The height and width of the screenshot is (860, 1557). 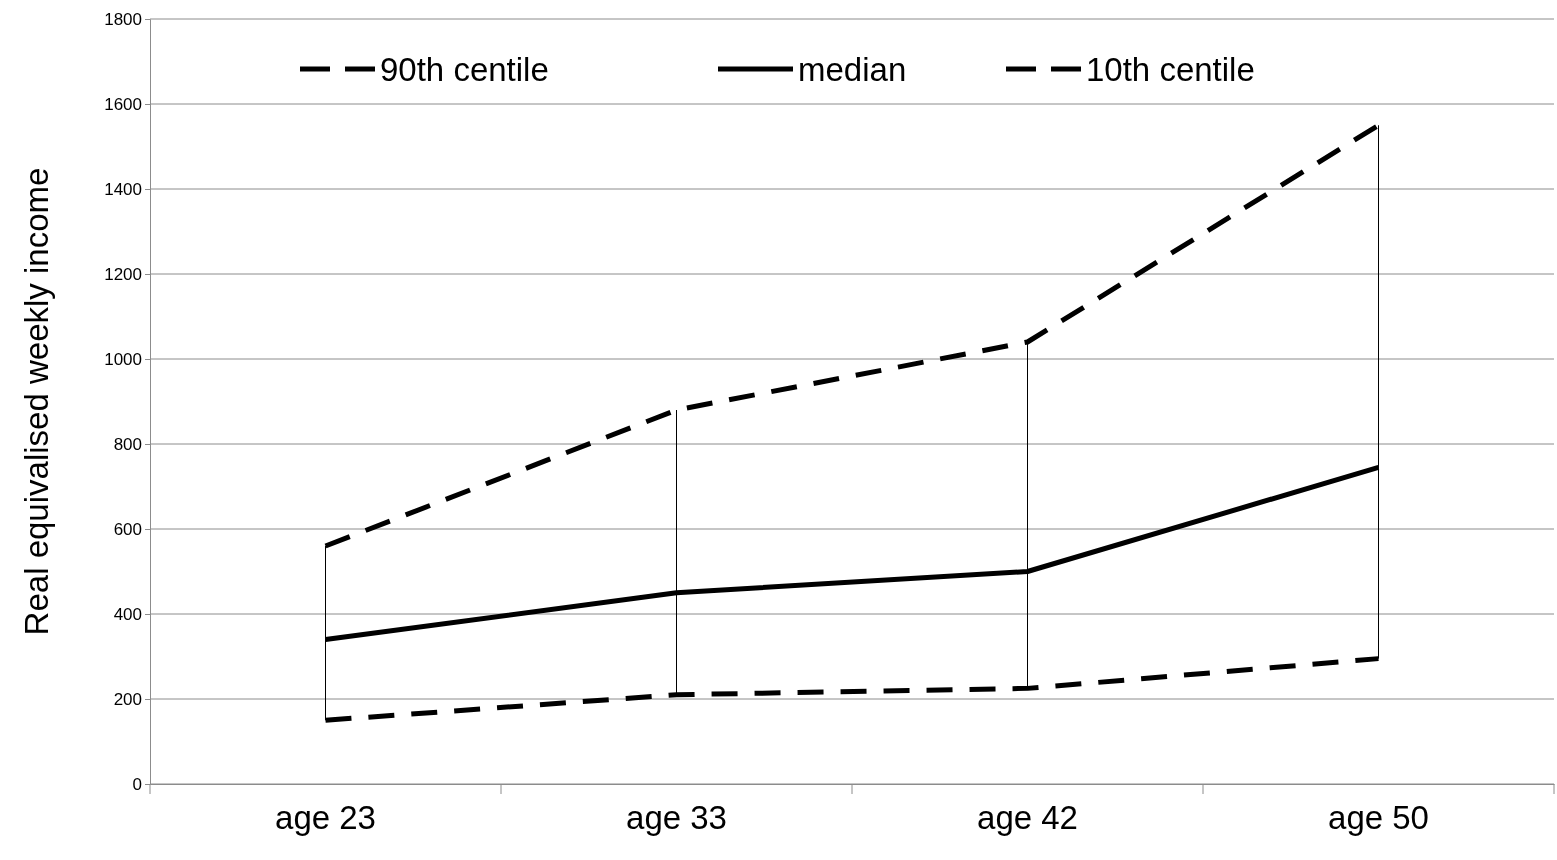 What do you see at coordinates (36, 401) in the screenshot?
I see `y-axis-title: Real equivalised weekly income` at bounding box center [36, 401].